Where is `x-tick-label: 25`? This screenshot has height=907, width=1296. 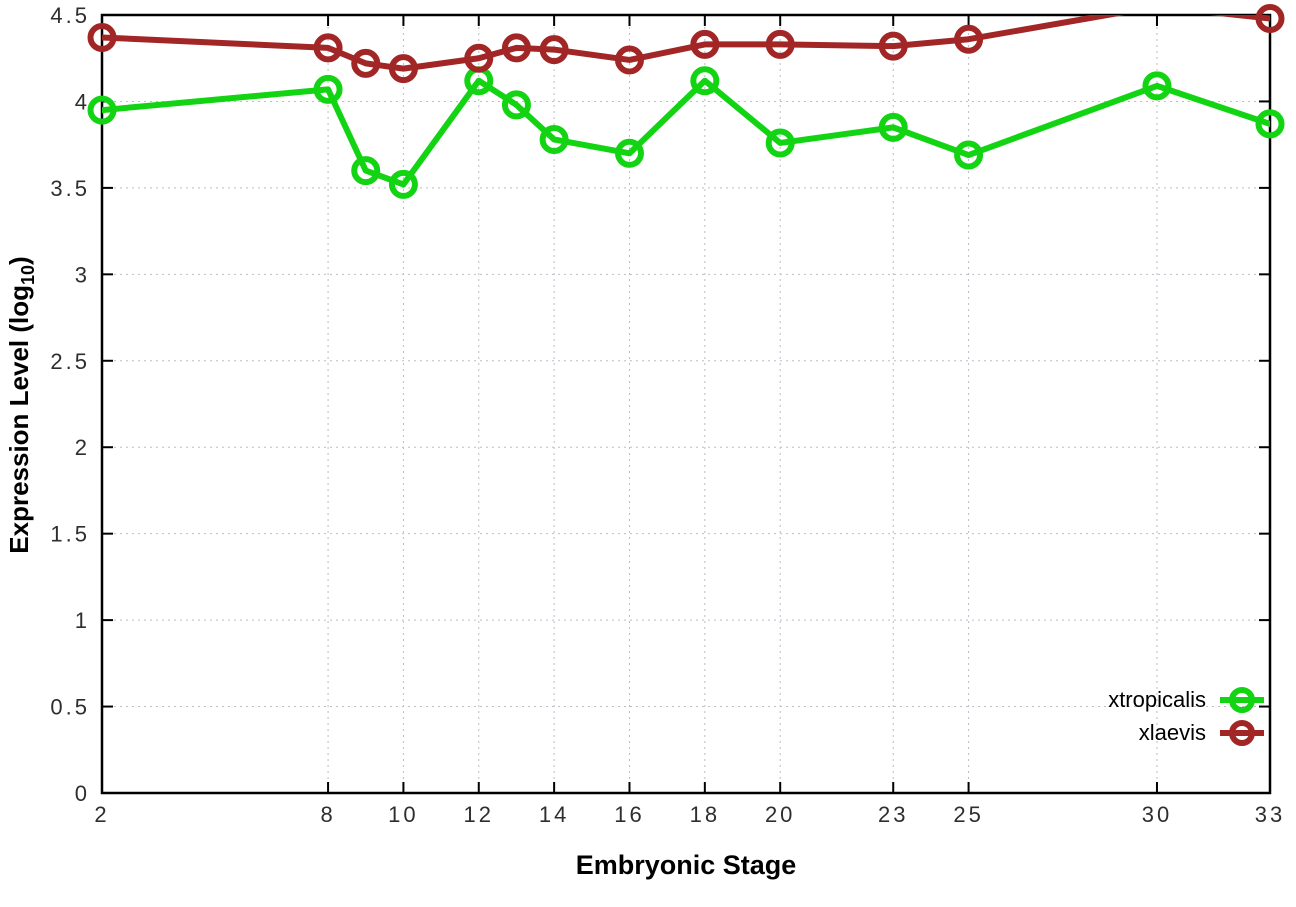
x-tick-label: 25 is located at coordinates (968, 814).